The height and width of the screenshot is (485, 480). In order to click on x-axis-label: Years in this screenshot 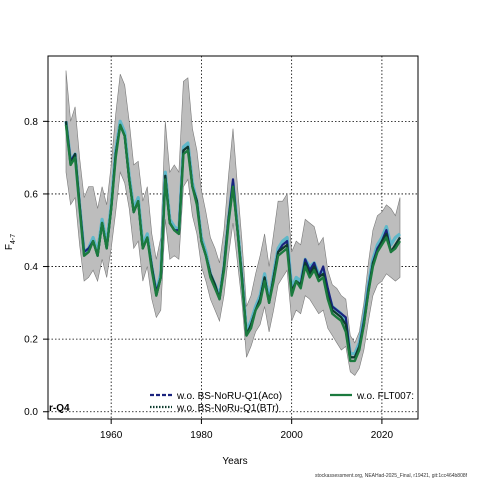, I will do `click(234, 461)`.